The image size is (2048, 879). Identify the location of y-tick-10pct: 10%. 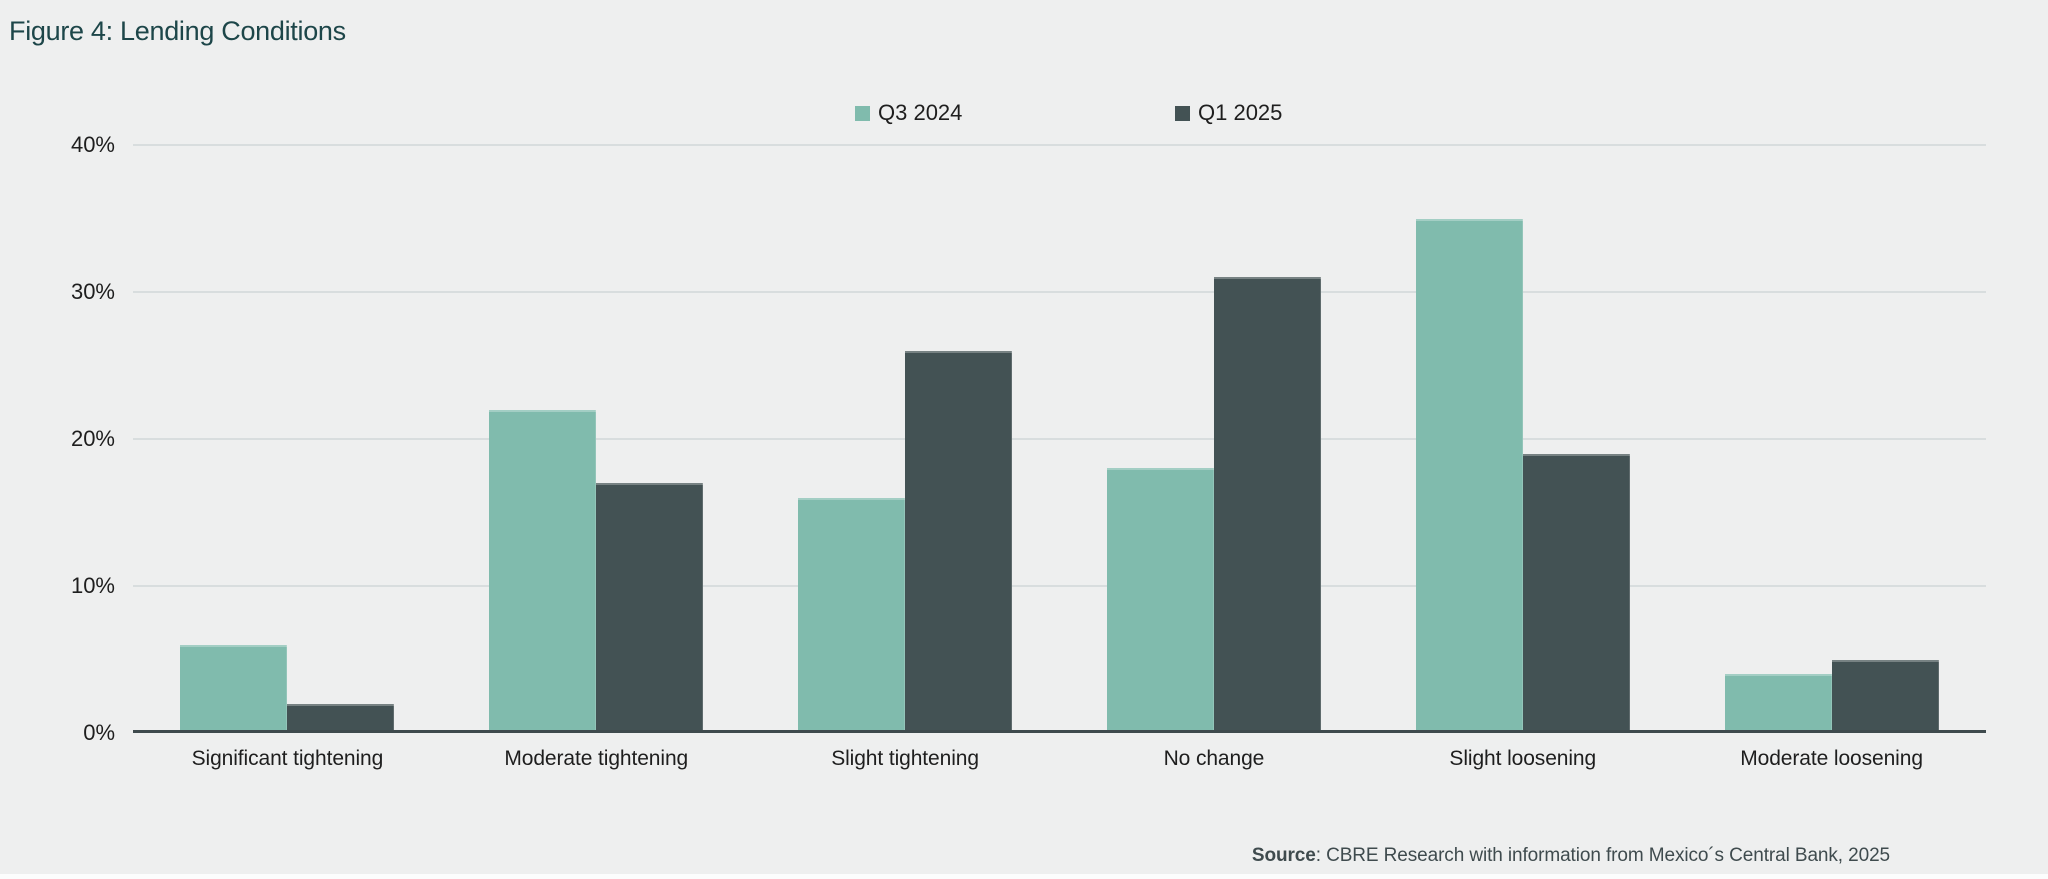
(92, 585).